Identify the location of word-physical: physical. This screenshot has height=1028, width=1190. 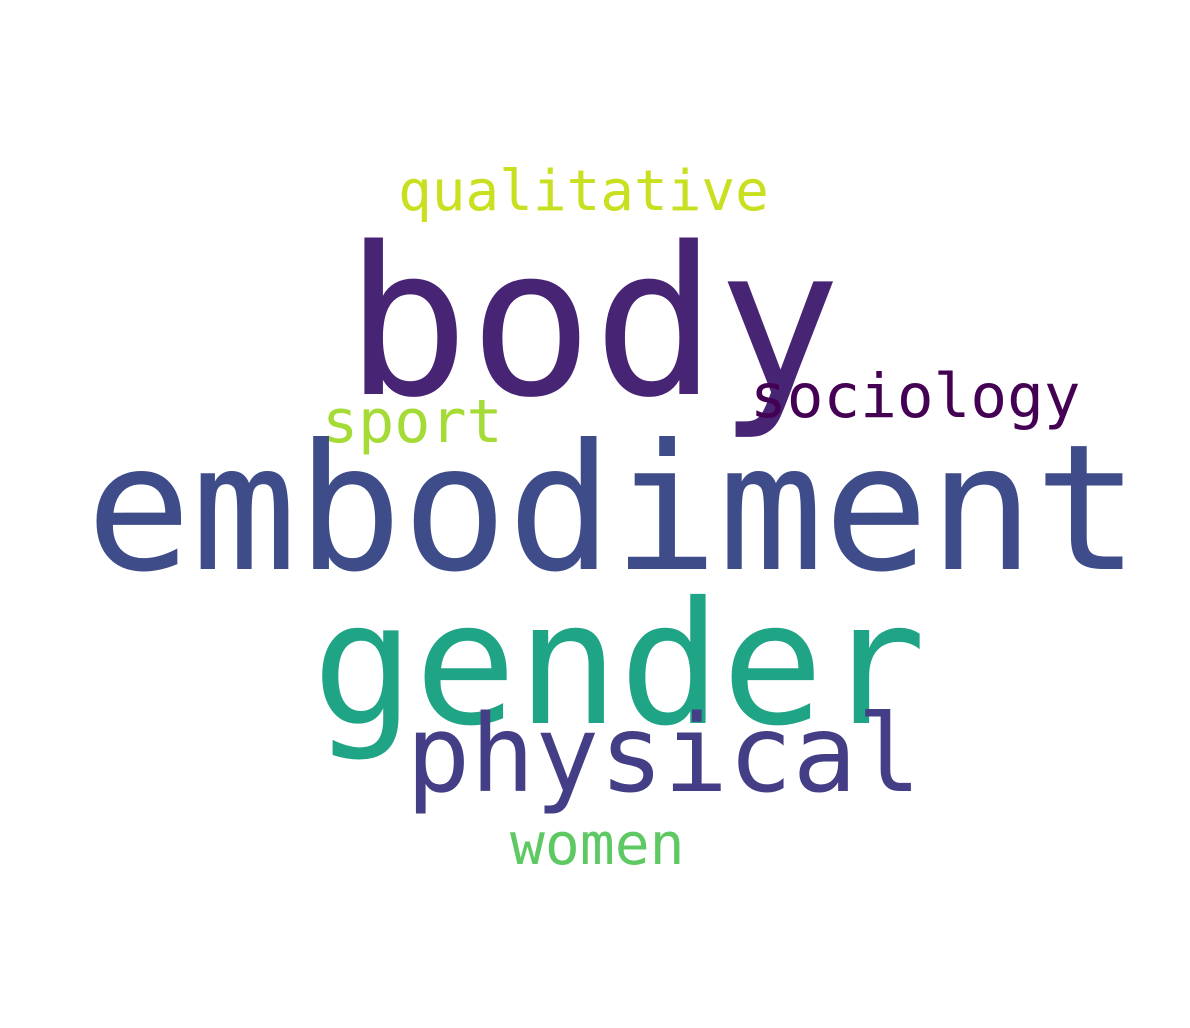
(664, 755).